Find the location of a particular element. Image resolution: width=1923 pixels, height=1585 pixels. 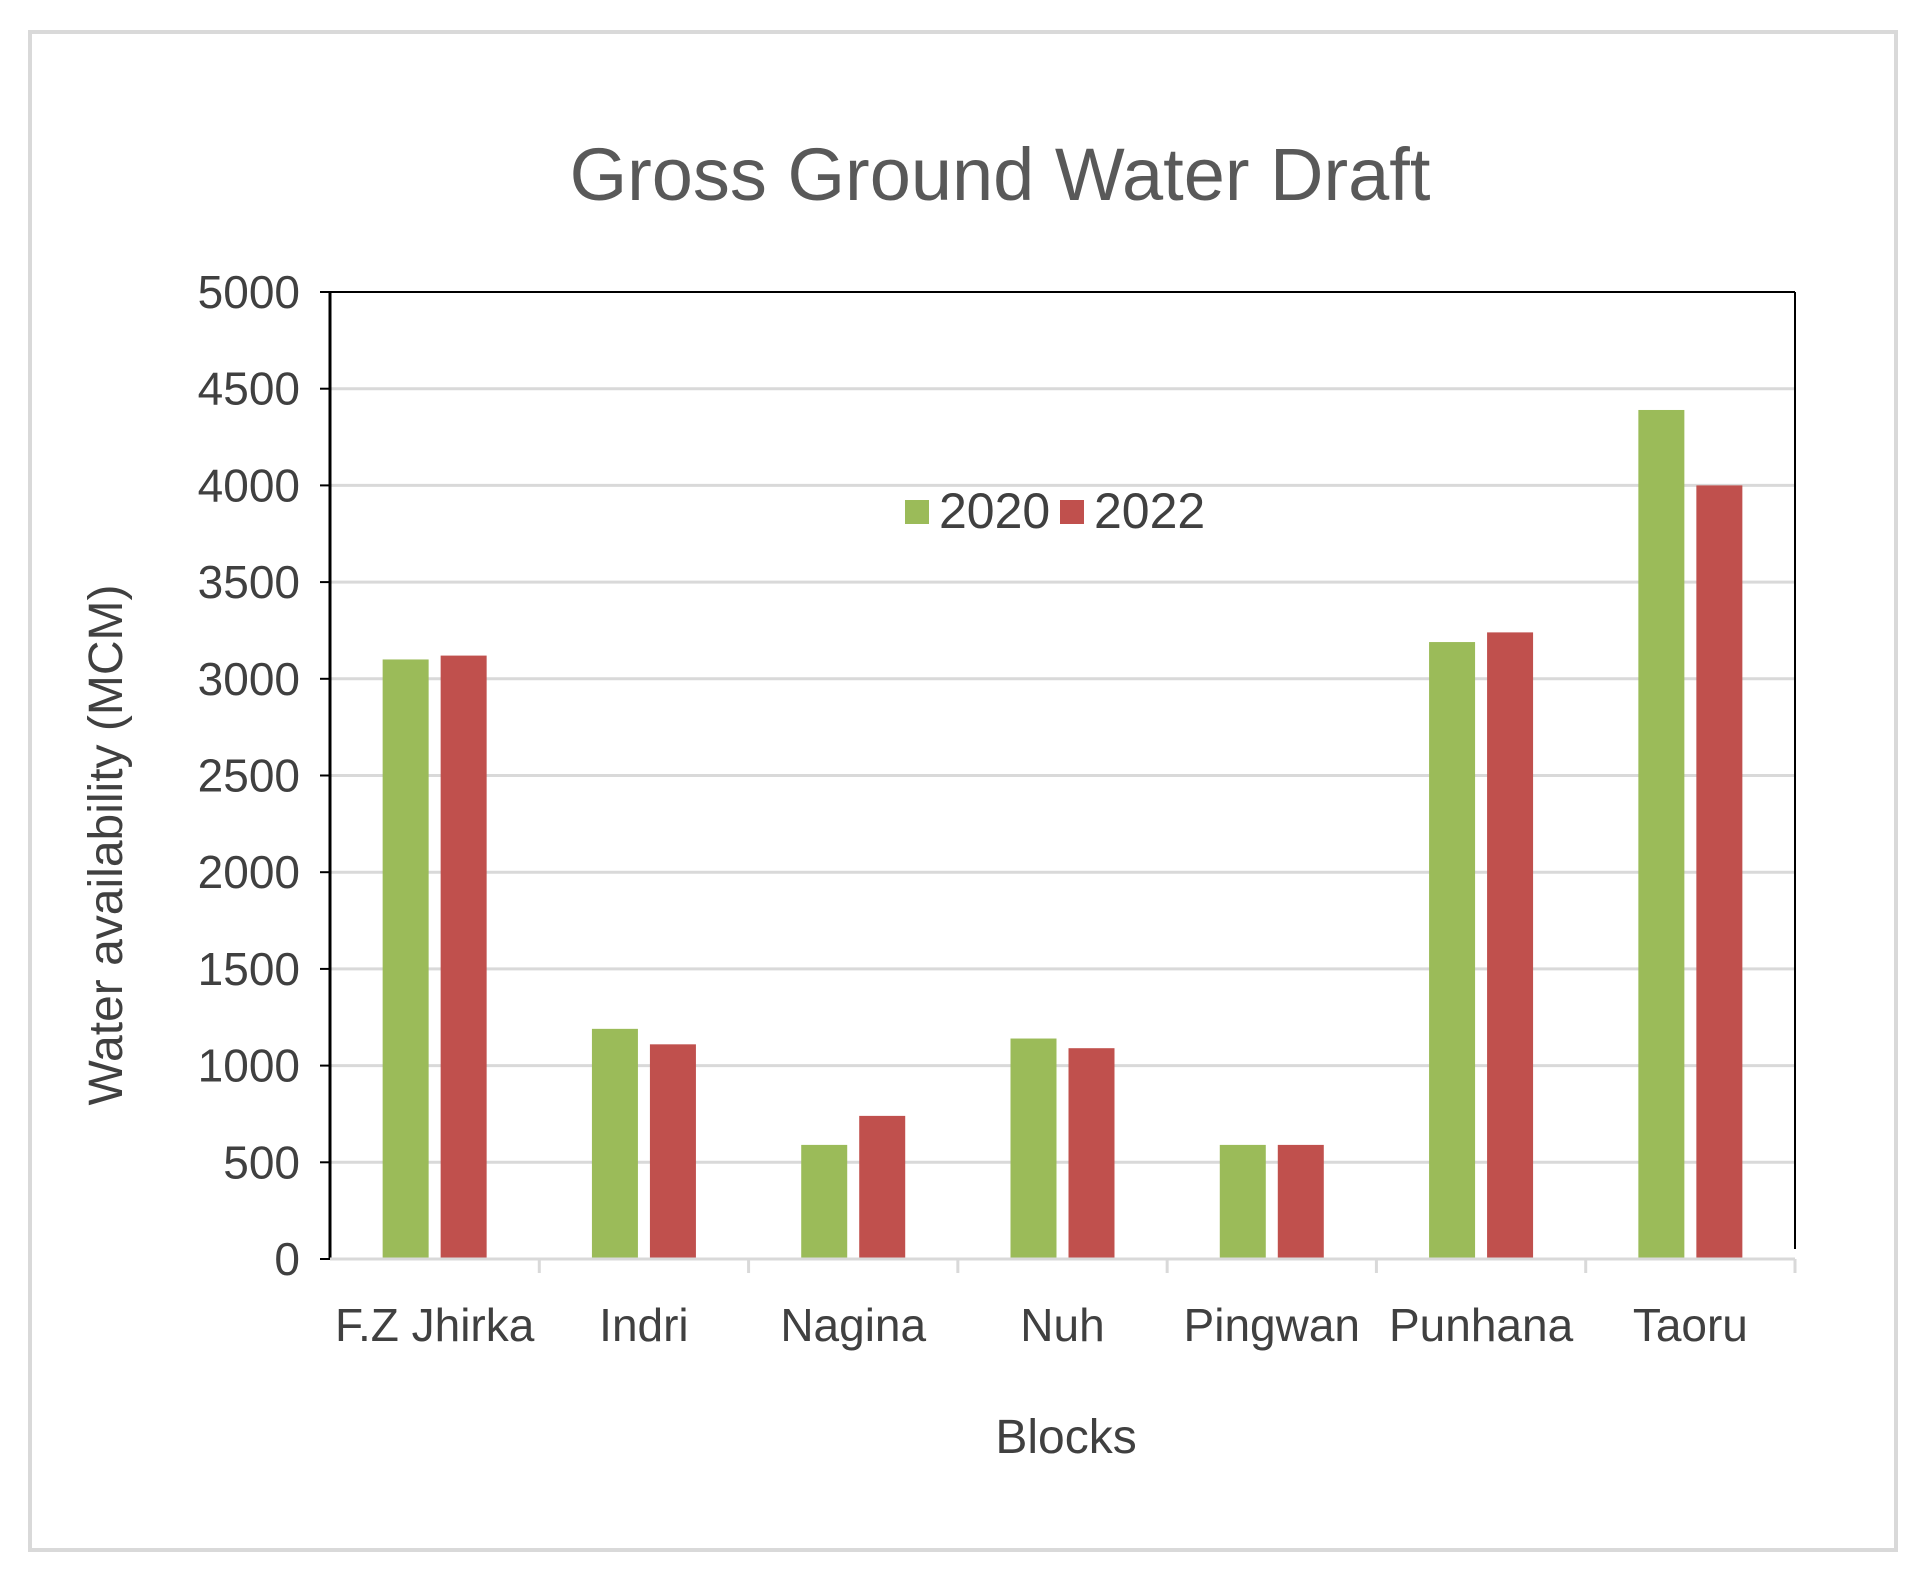

y-tick-label: 4000 is located at coordinates (249, 485).